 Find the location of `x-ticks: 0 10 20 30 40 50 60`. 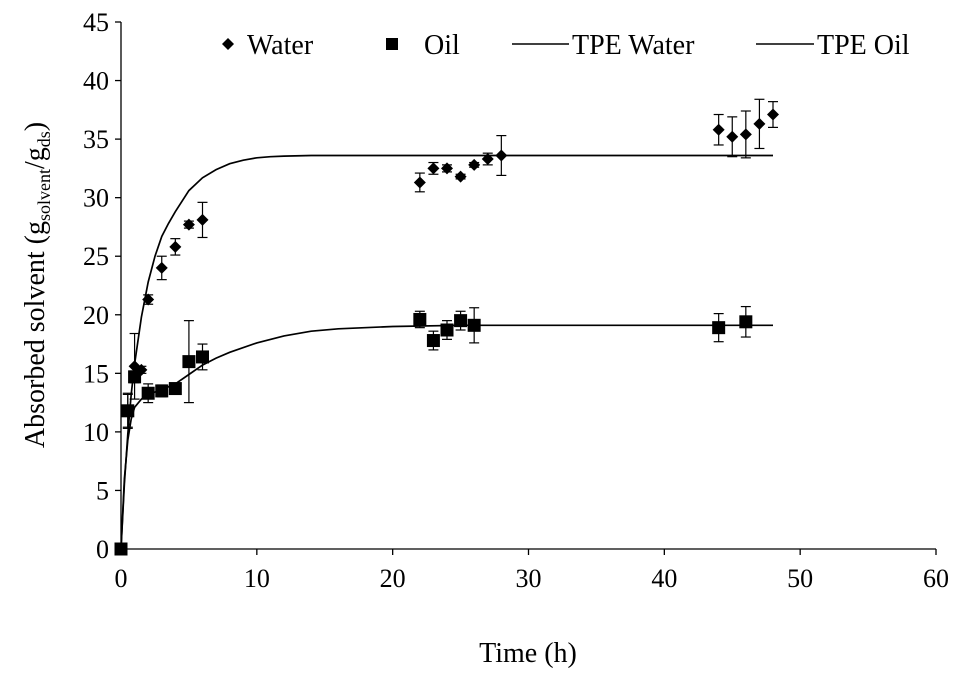

x-ticks: 0 10 20 30 40 50 60 is located at coordinates (532, 571).